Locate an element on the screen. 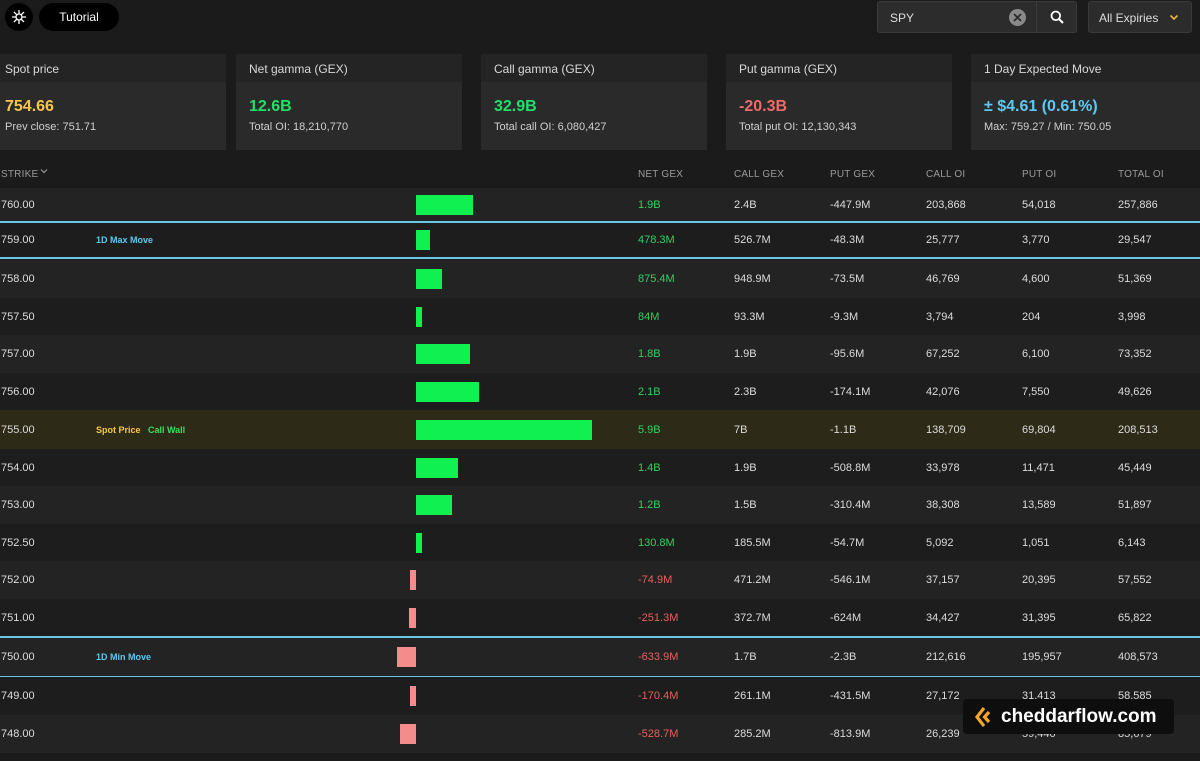 The width and height of the screenshot is (1200, 761). strike-cell: 758.00 is located at coordinates (18, 279).